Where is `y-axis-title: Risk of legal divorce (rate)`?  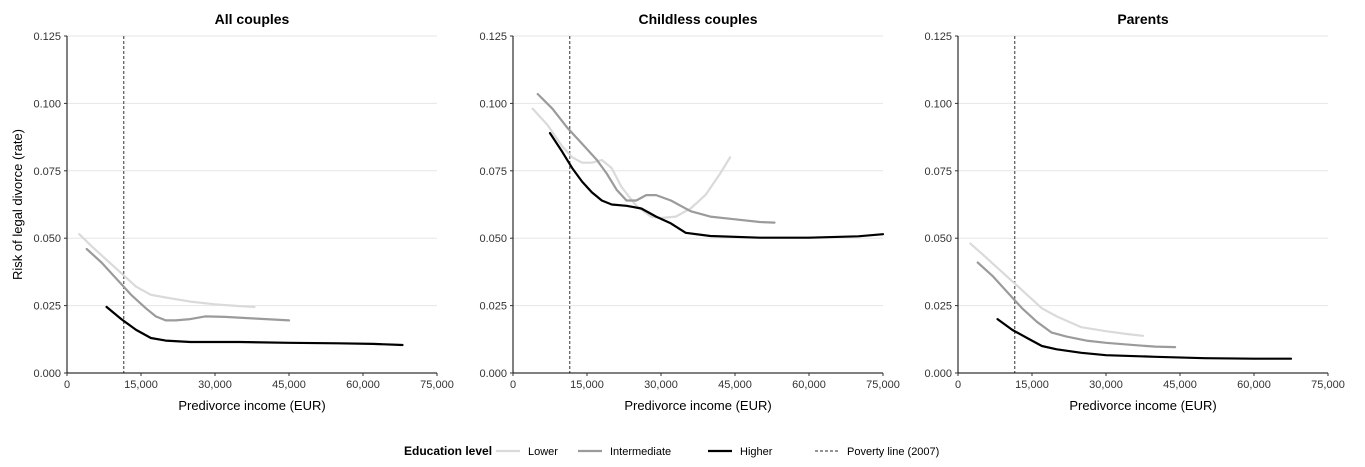 y-axis-title: Risk of legal divorce (rate) is located at coordinates (17, 204).